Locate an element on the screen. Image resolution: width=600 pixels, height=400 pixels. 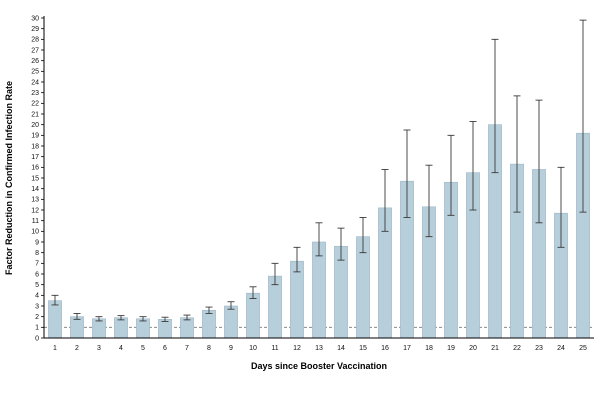
x-tick-label: 3 is located at coordinates (99, 348).